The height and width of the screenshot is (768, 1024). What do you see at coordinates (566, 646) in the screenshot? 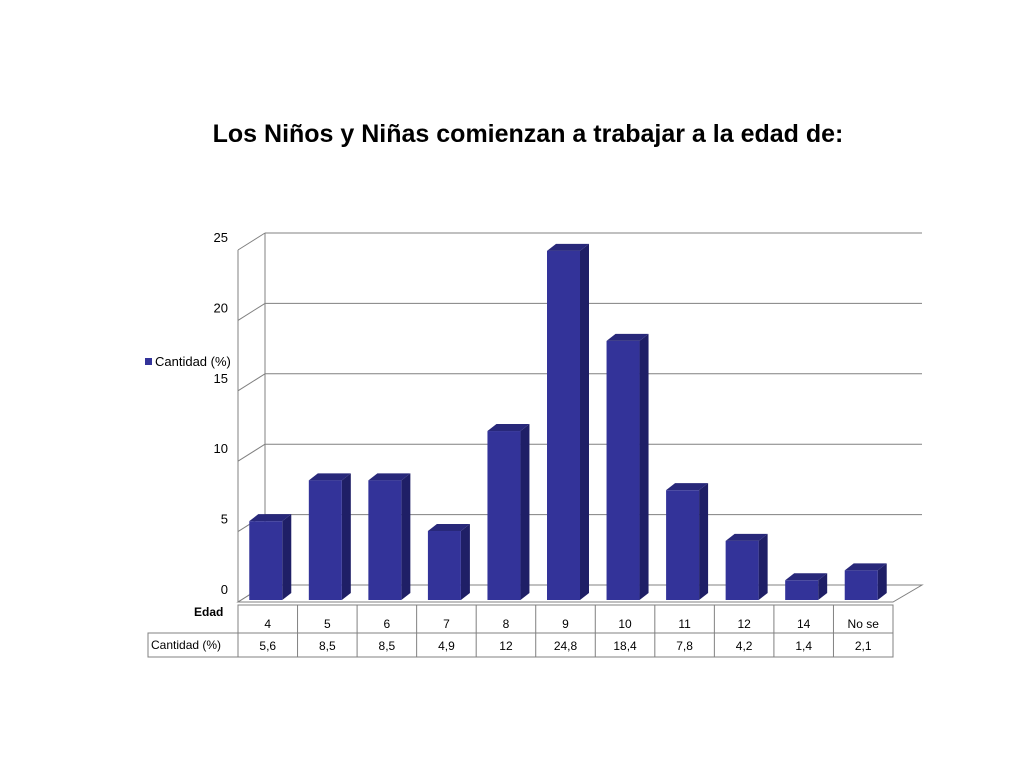
I see `data-label: 24,8` at bounding box center [566, 646].